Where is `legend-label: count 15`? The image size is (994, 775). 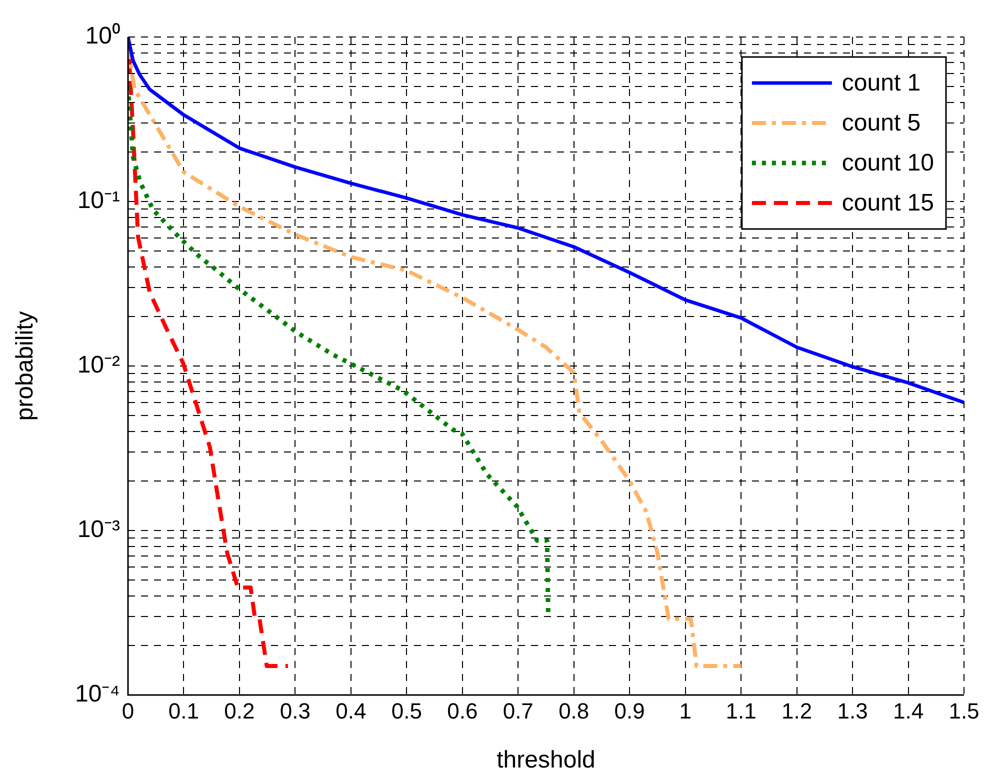
legend-label: count 15 is located at coordinates (888, 203).